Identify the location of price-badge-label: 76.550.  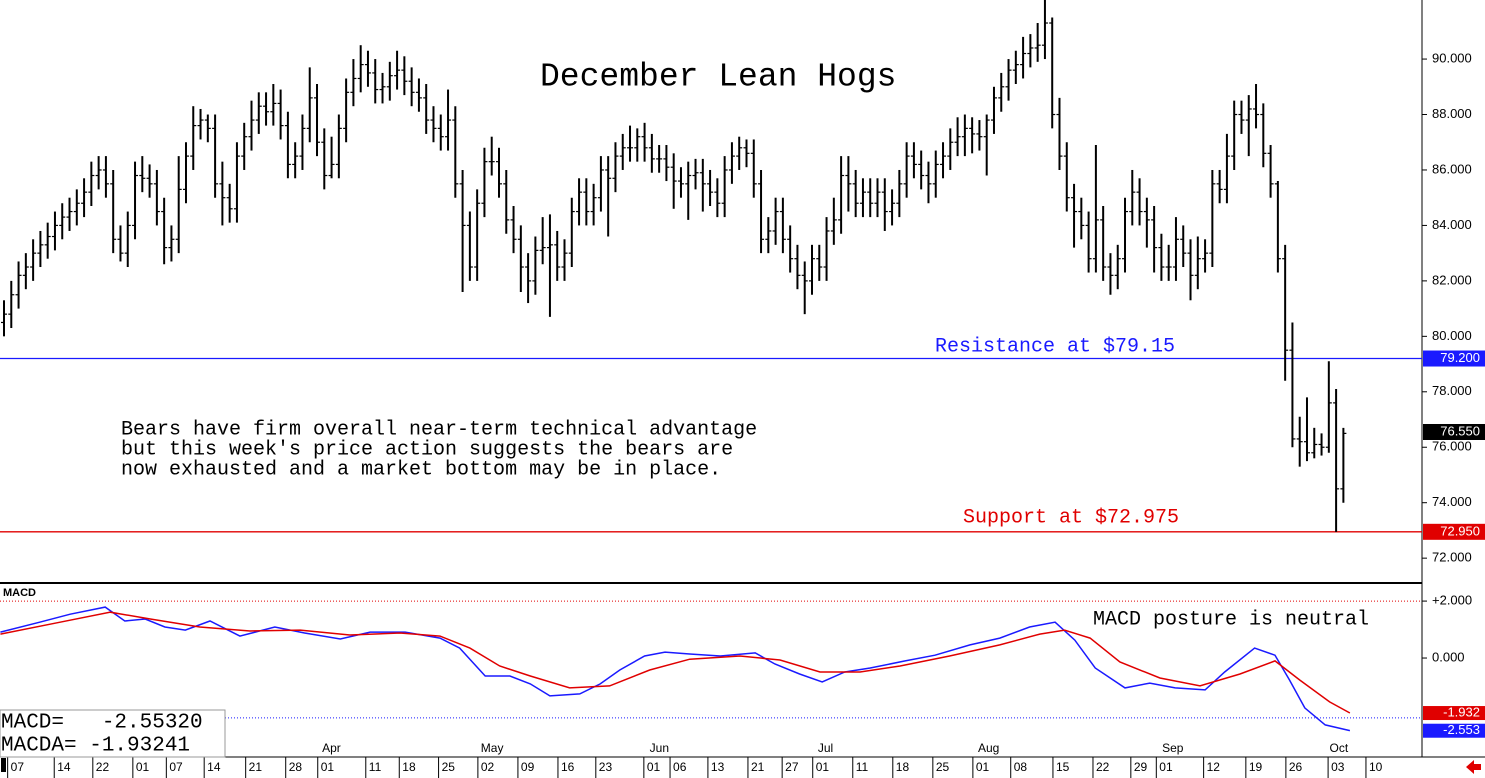
(1460, 430).